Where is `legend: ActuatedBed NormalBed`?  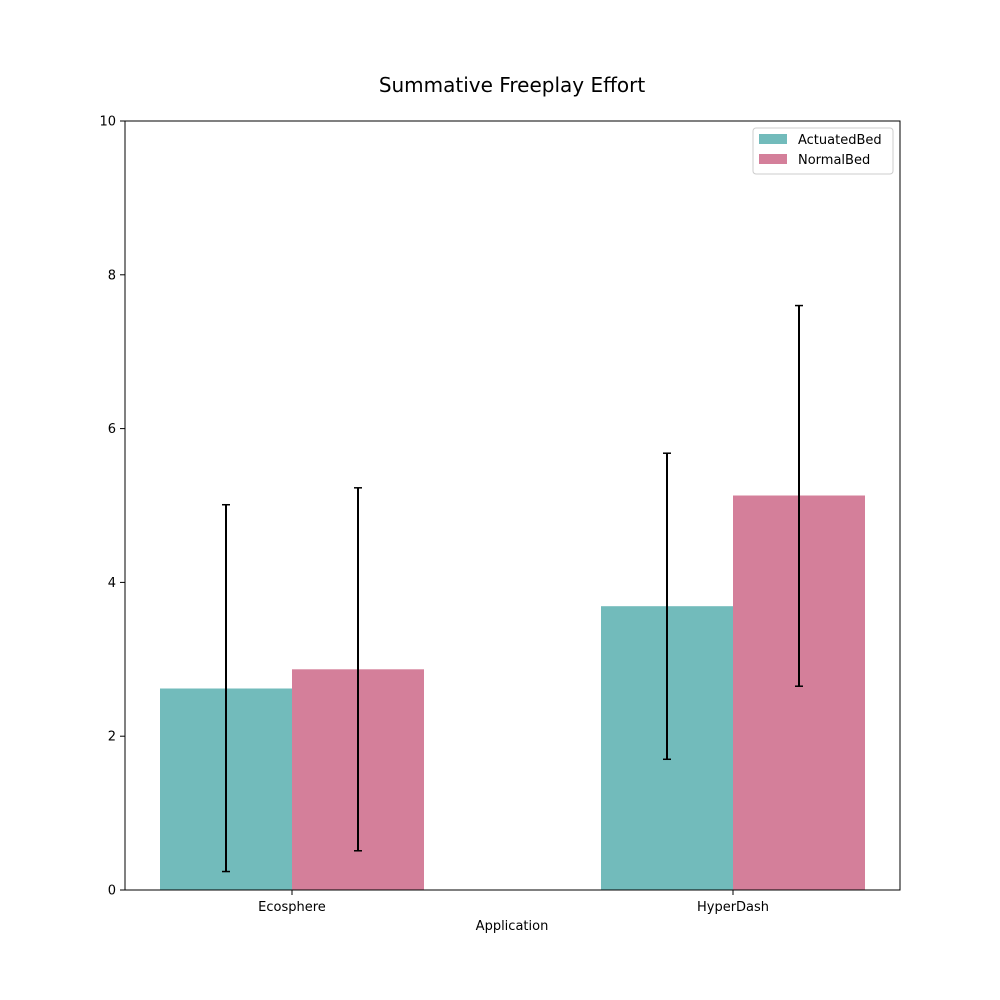
legend: ActuatedBed NormalBed is located at coordinates (823, 151).